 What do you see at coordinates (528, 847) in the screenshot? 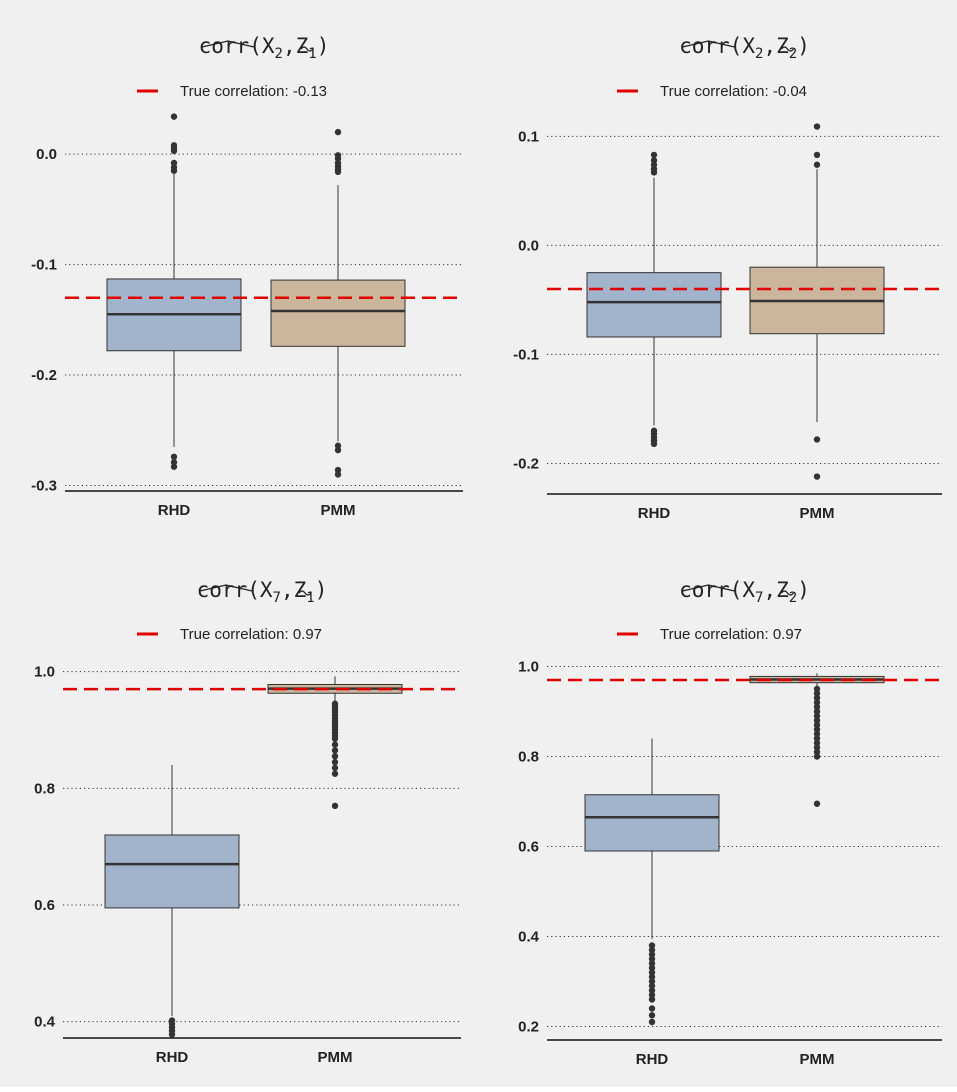
I see `y-tick-label: 0.6` at bounding box center [528, 847].